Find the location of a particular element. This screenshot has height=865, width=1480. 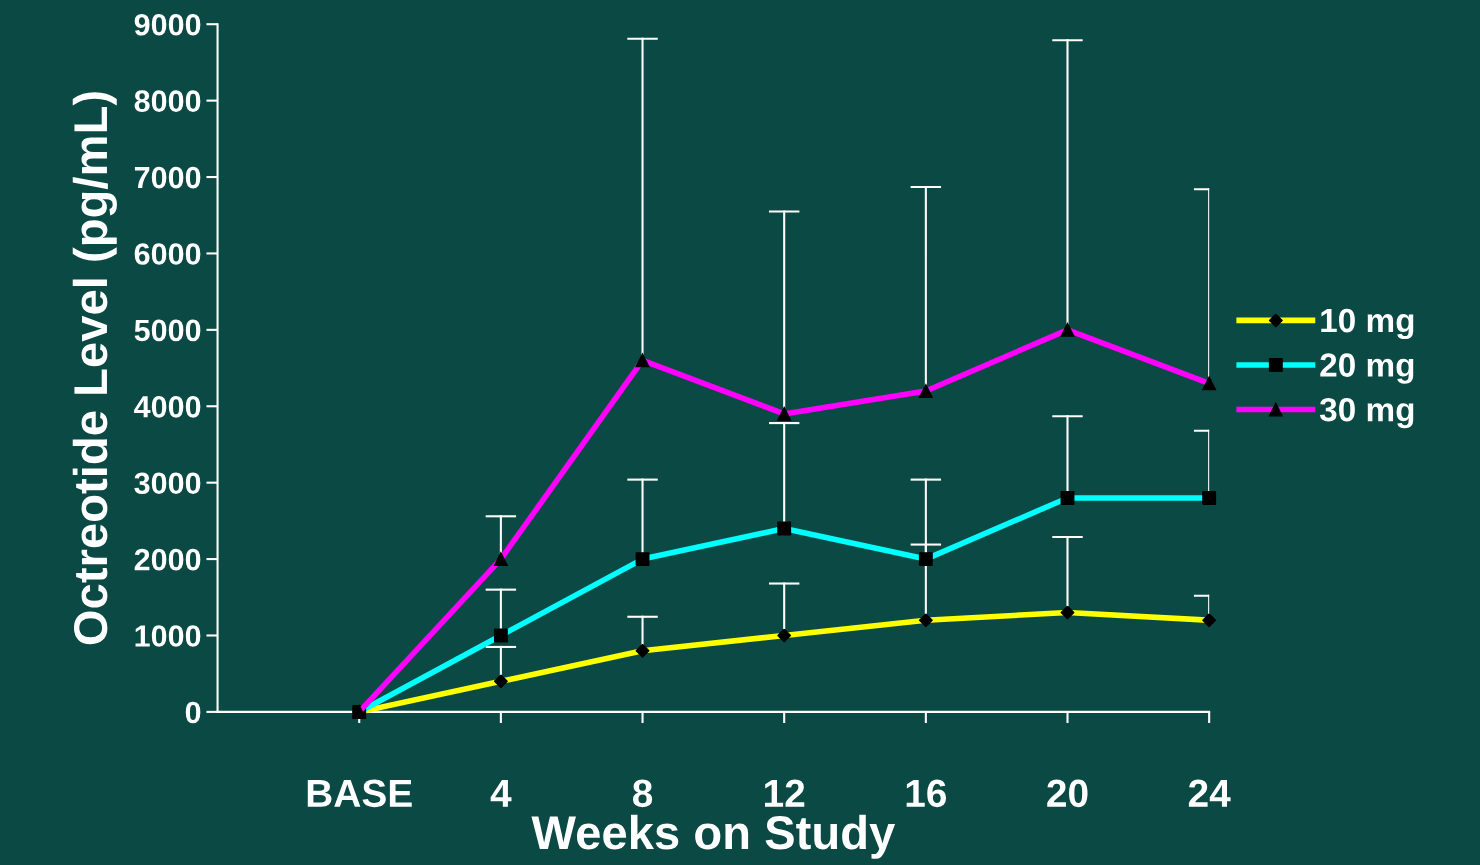

y-tick-label: 6000 is located at coordinates (167, 254).